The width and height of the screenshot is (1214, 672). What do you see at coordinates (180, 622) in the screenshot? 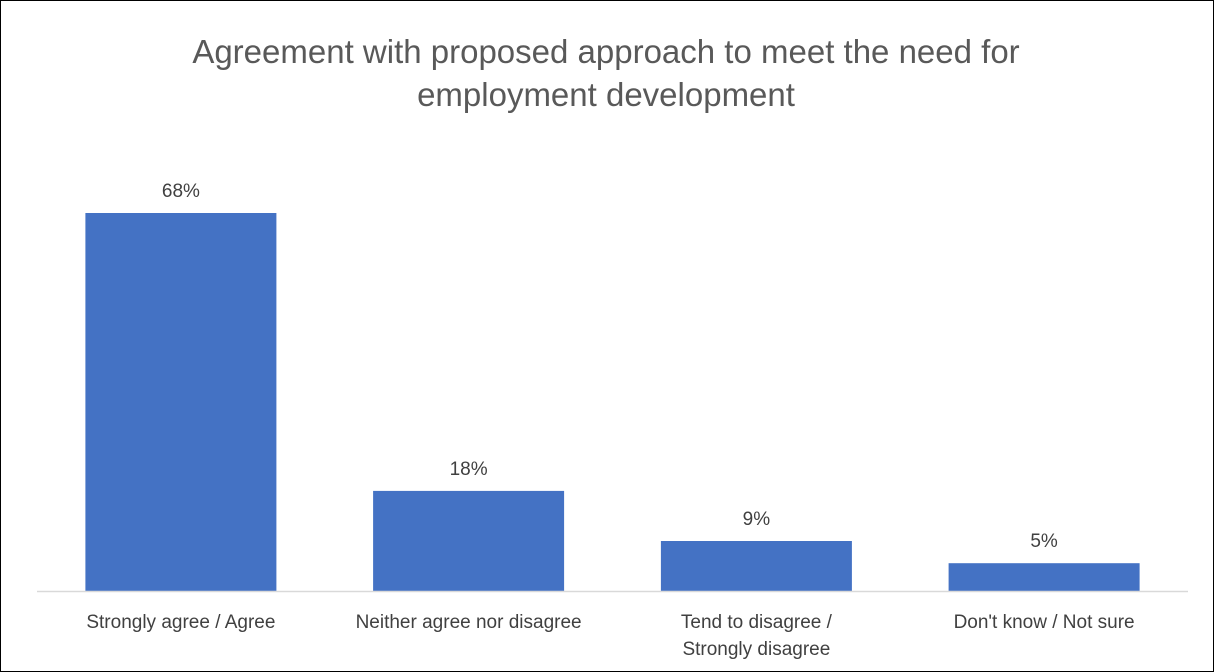
I see `category-label-1: Strongly agree / Agree` at bounding box center [180, 622].